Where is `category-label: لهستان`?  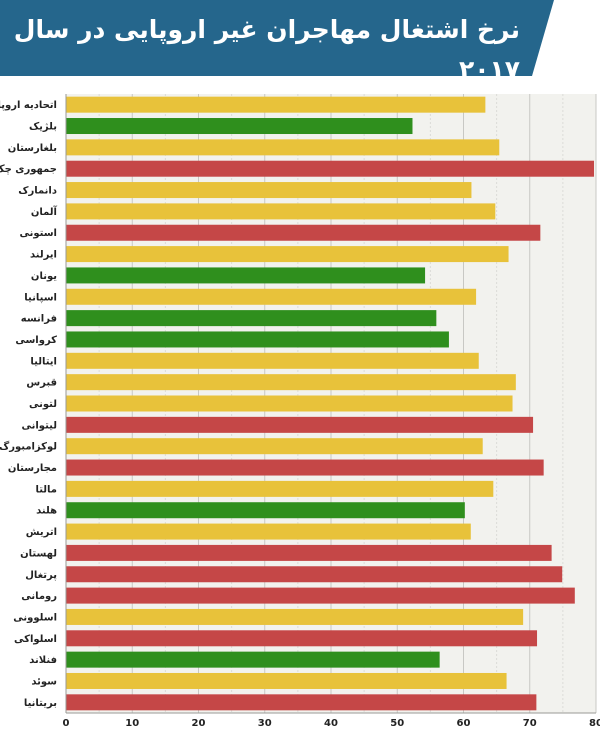 category-label: لهستان is located at coordinates (38, 553).